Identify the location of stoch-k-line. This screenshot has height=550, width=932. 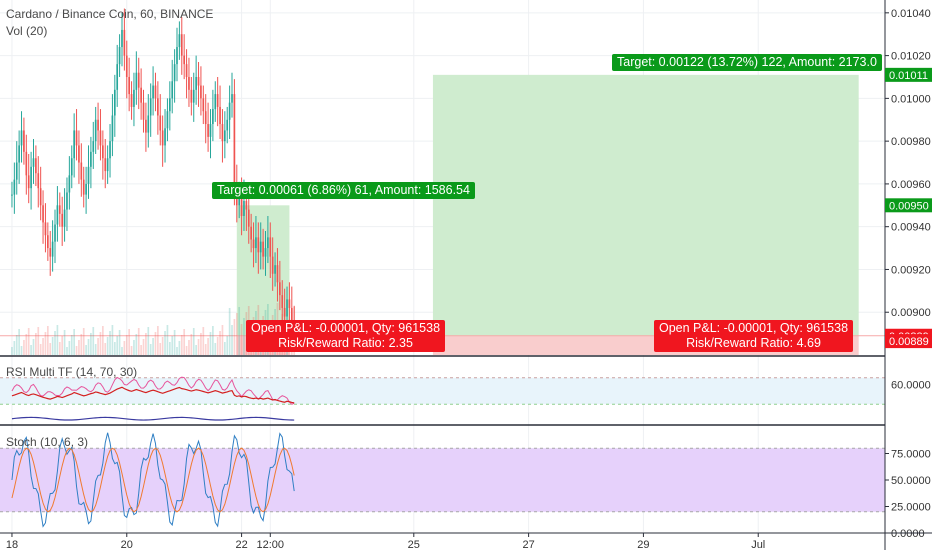
(153, 480).